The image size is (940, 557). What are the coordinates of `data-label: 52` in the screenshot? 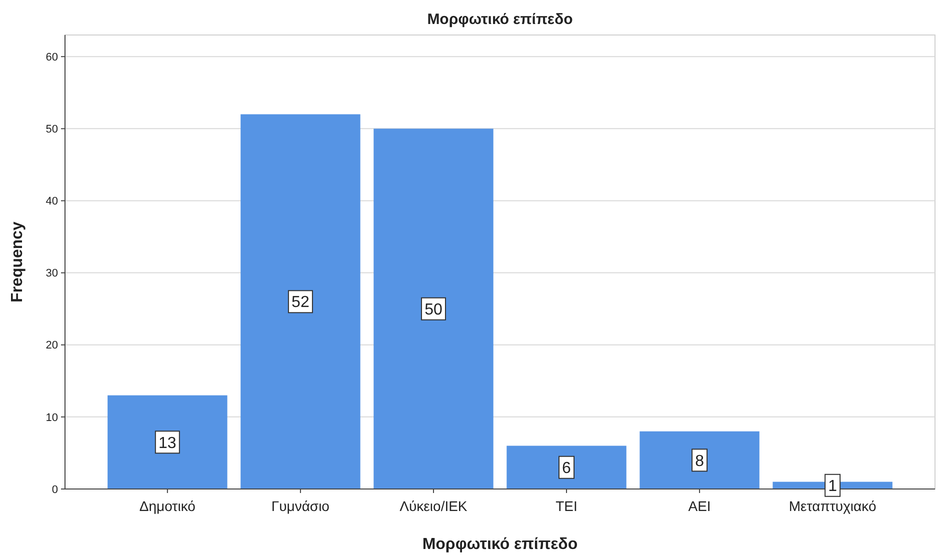 It's located at (301, 303).